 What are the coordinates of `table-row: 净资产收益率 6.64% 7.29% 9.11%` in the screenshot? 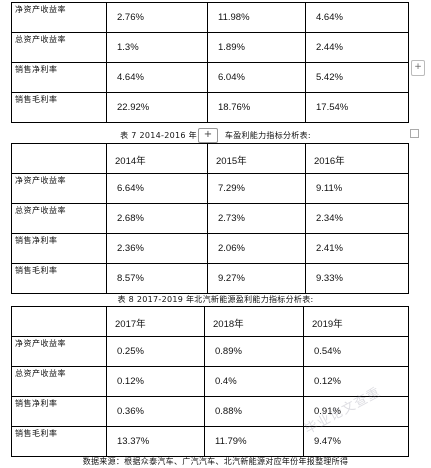 It's located at (210, 188).